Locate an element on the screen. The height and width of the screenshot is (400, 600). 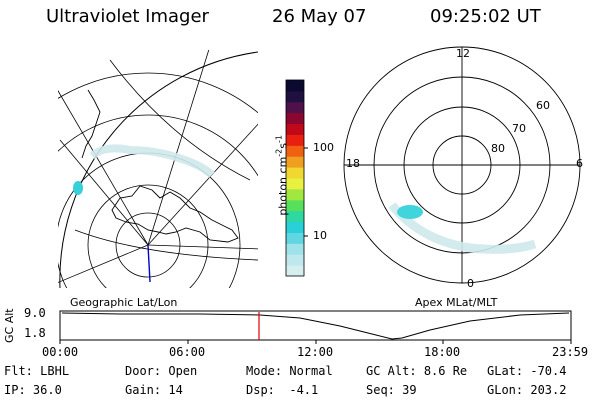
mlt-label-18: 18 is located at coordinates (353, 163).